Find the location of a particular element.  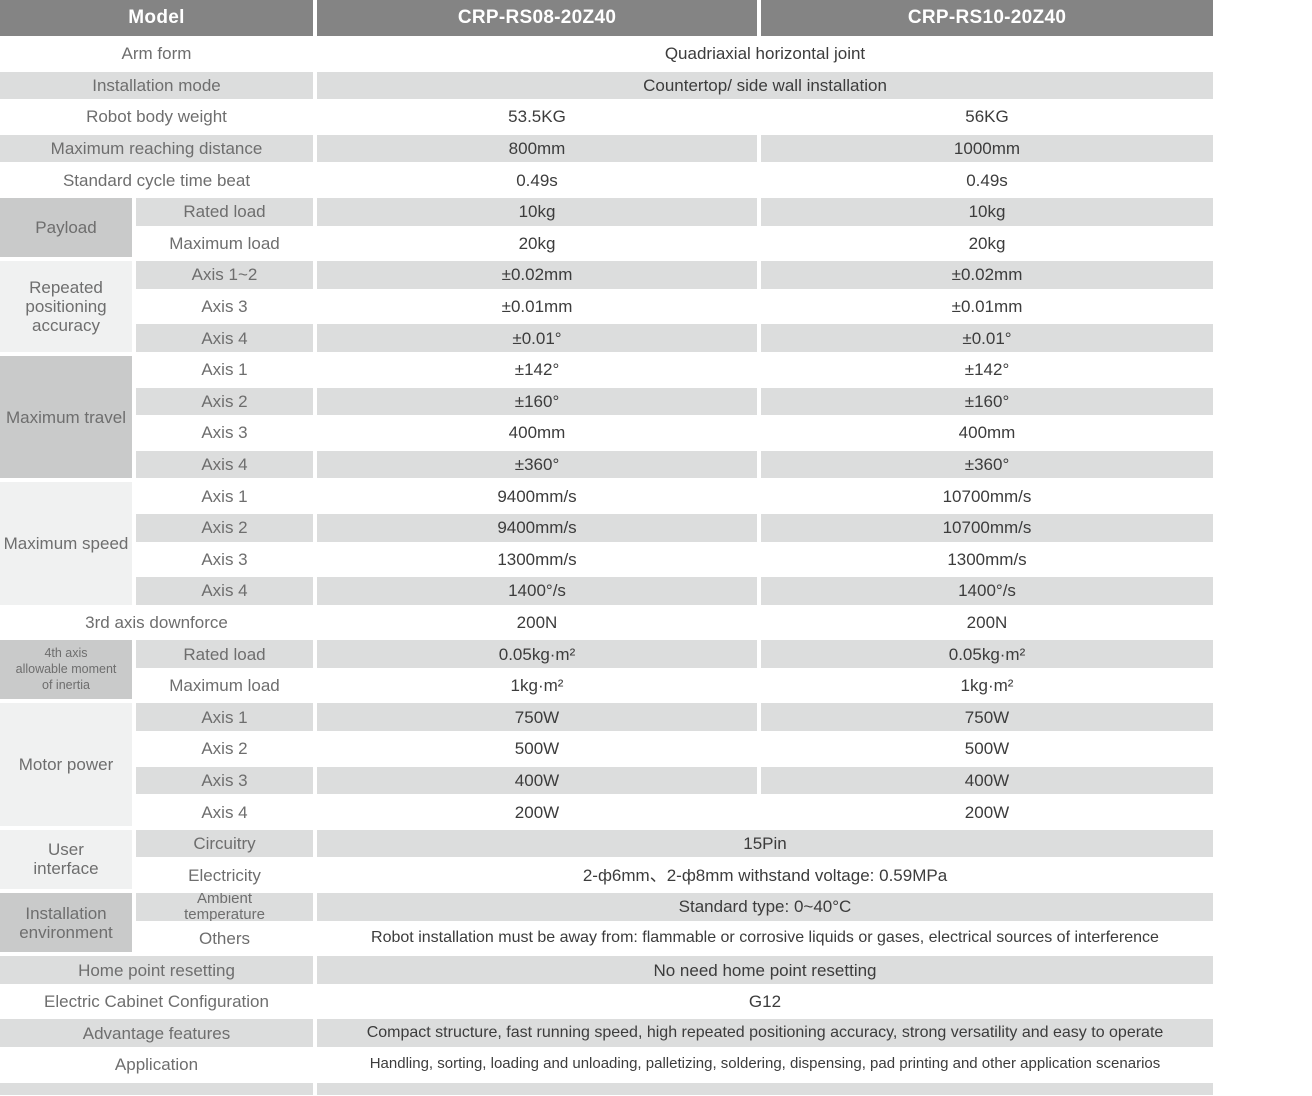

sub-label-axis-1-2-r9: Axis 1~2 is located at coordinates (224, 275).